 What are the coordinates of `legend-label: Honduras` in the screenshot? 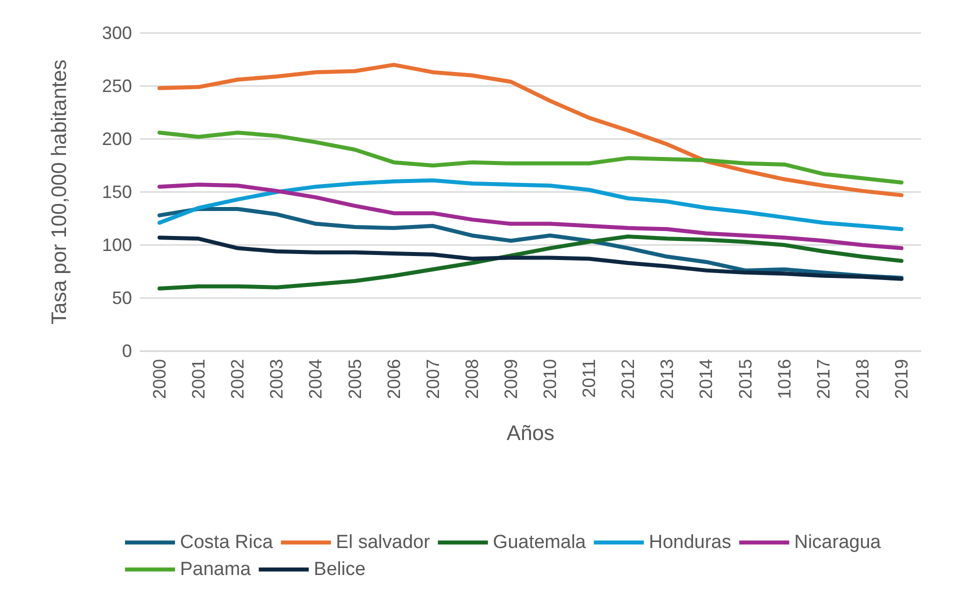 It's located at (690, 542).